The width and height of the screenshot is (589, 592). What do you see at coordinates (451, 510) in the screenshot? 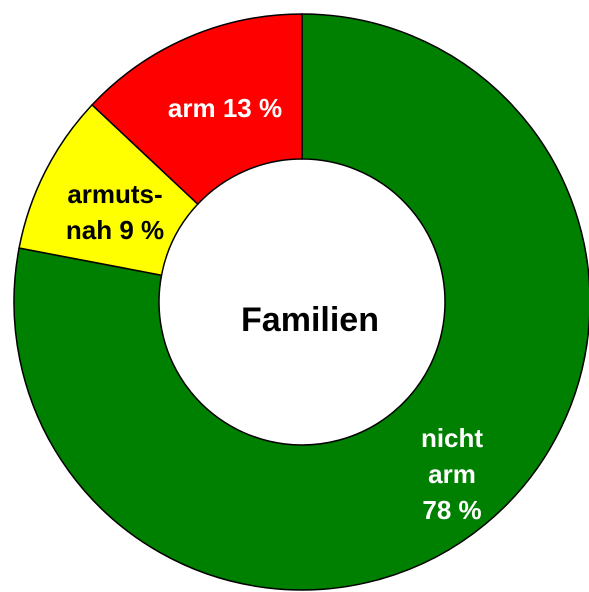
I see `slice-label: 78 %` at bounding box center [451, 510].